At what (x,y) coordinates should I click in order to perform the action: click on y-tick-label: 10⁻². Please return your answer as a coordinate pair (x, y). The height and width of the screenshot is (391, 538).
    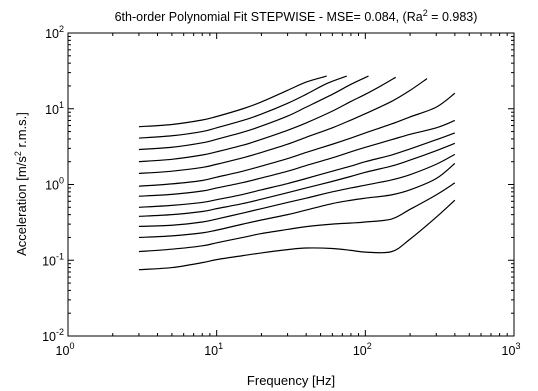
    Looking at the image, I should click on (53, 335).